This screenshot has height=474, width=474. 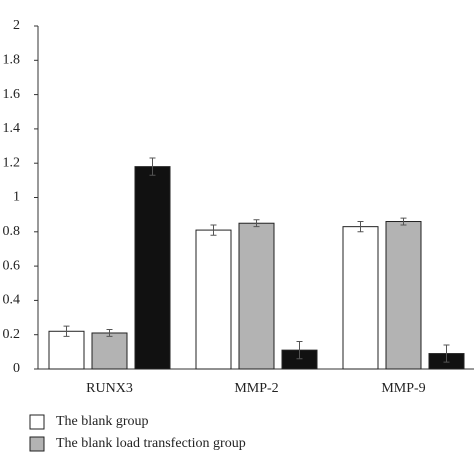 I want to click on y-tick-label: 1, so click(x=16, y=197).